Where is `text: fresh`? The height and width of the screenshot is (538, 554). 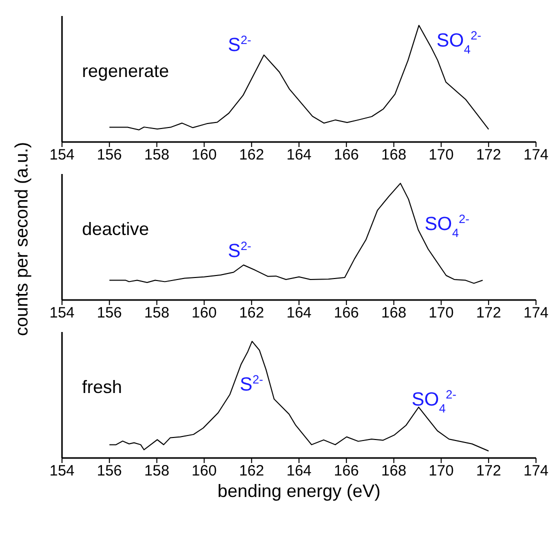 text: fresh is located at coordinates (102, 387).